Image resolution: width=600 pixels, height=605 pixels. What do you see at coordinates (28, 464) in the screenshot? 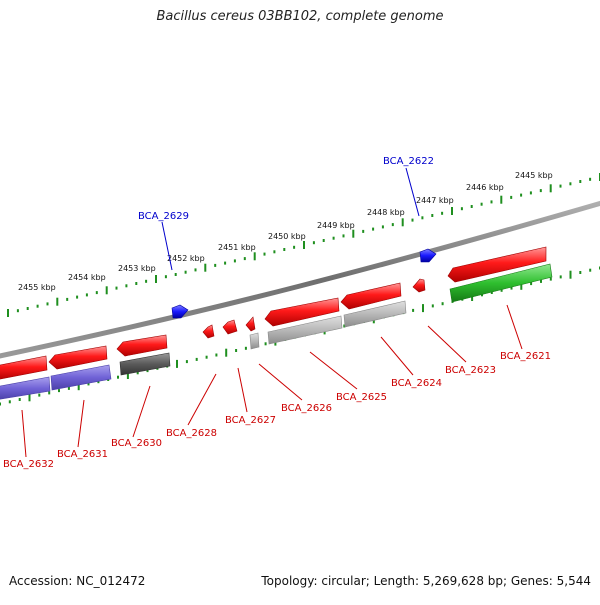
I see `gene-label-bca-2632: BCA_2632` at bounding box center [28, 464].